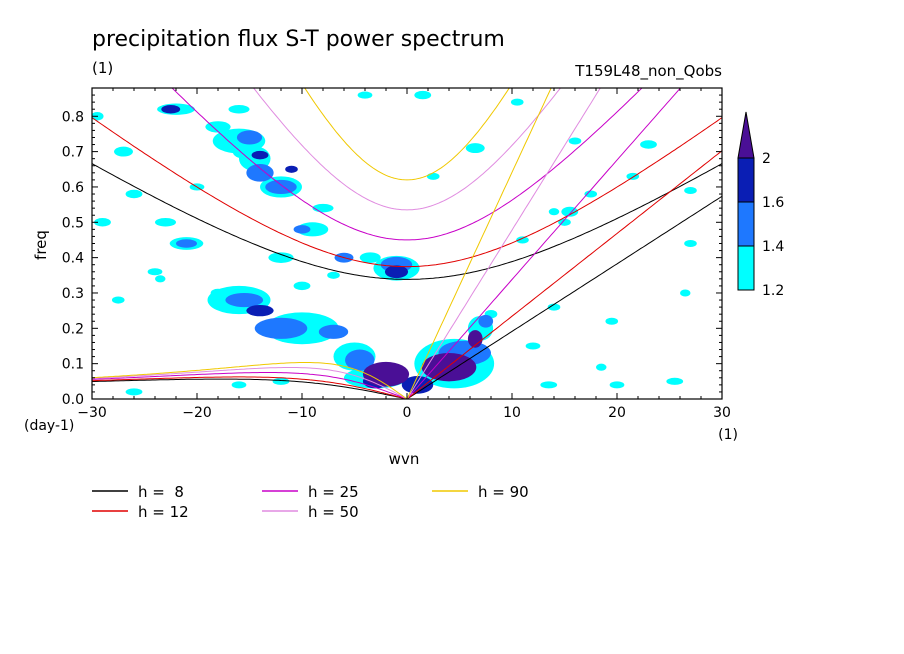  I want to click on x-tick-label: 0, so click(407, 413).